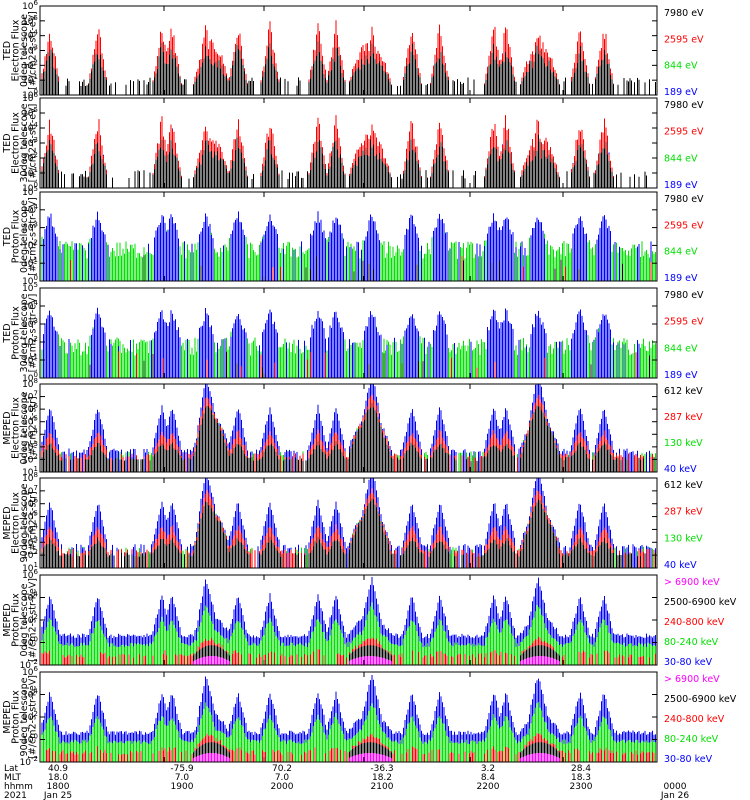 The height and width of the screenshot is (800, 750). I want to click on y-axis-label-line: 90deg telescope, so click(24, 522).